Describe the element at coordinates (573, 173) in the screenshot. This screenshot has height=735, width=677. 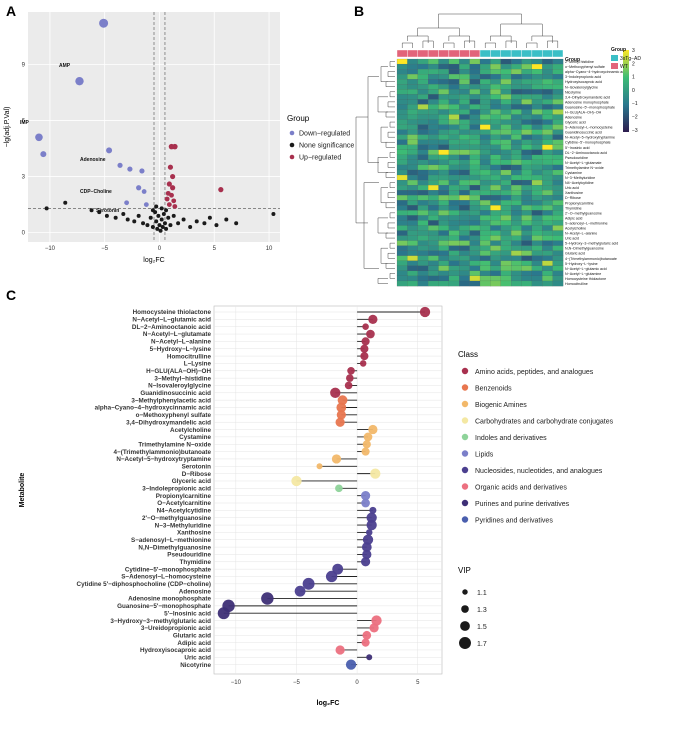
I see `heatmap-row-label: Cystamine` at that location.